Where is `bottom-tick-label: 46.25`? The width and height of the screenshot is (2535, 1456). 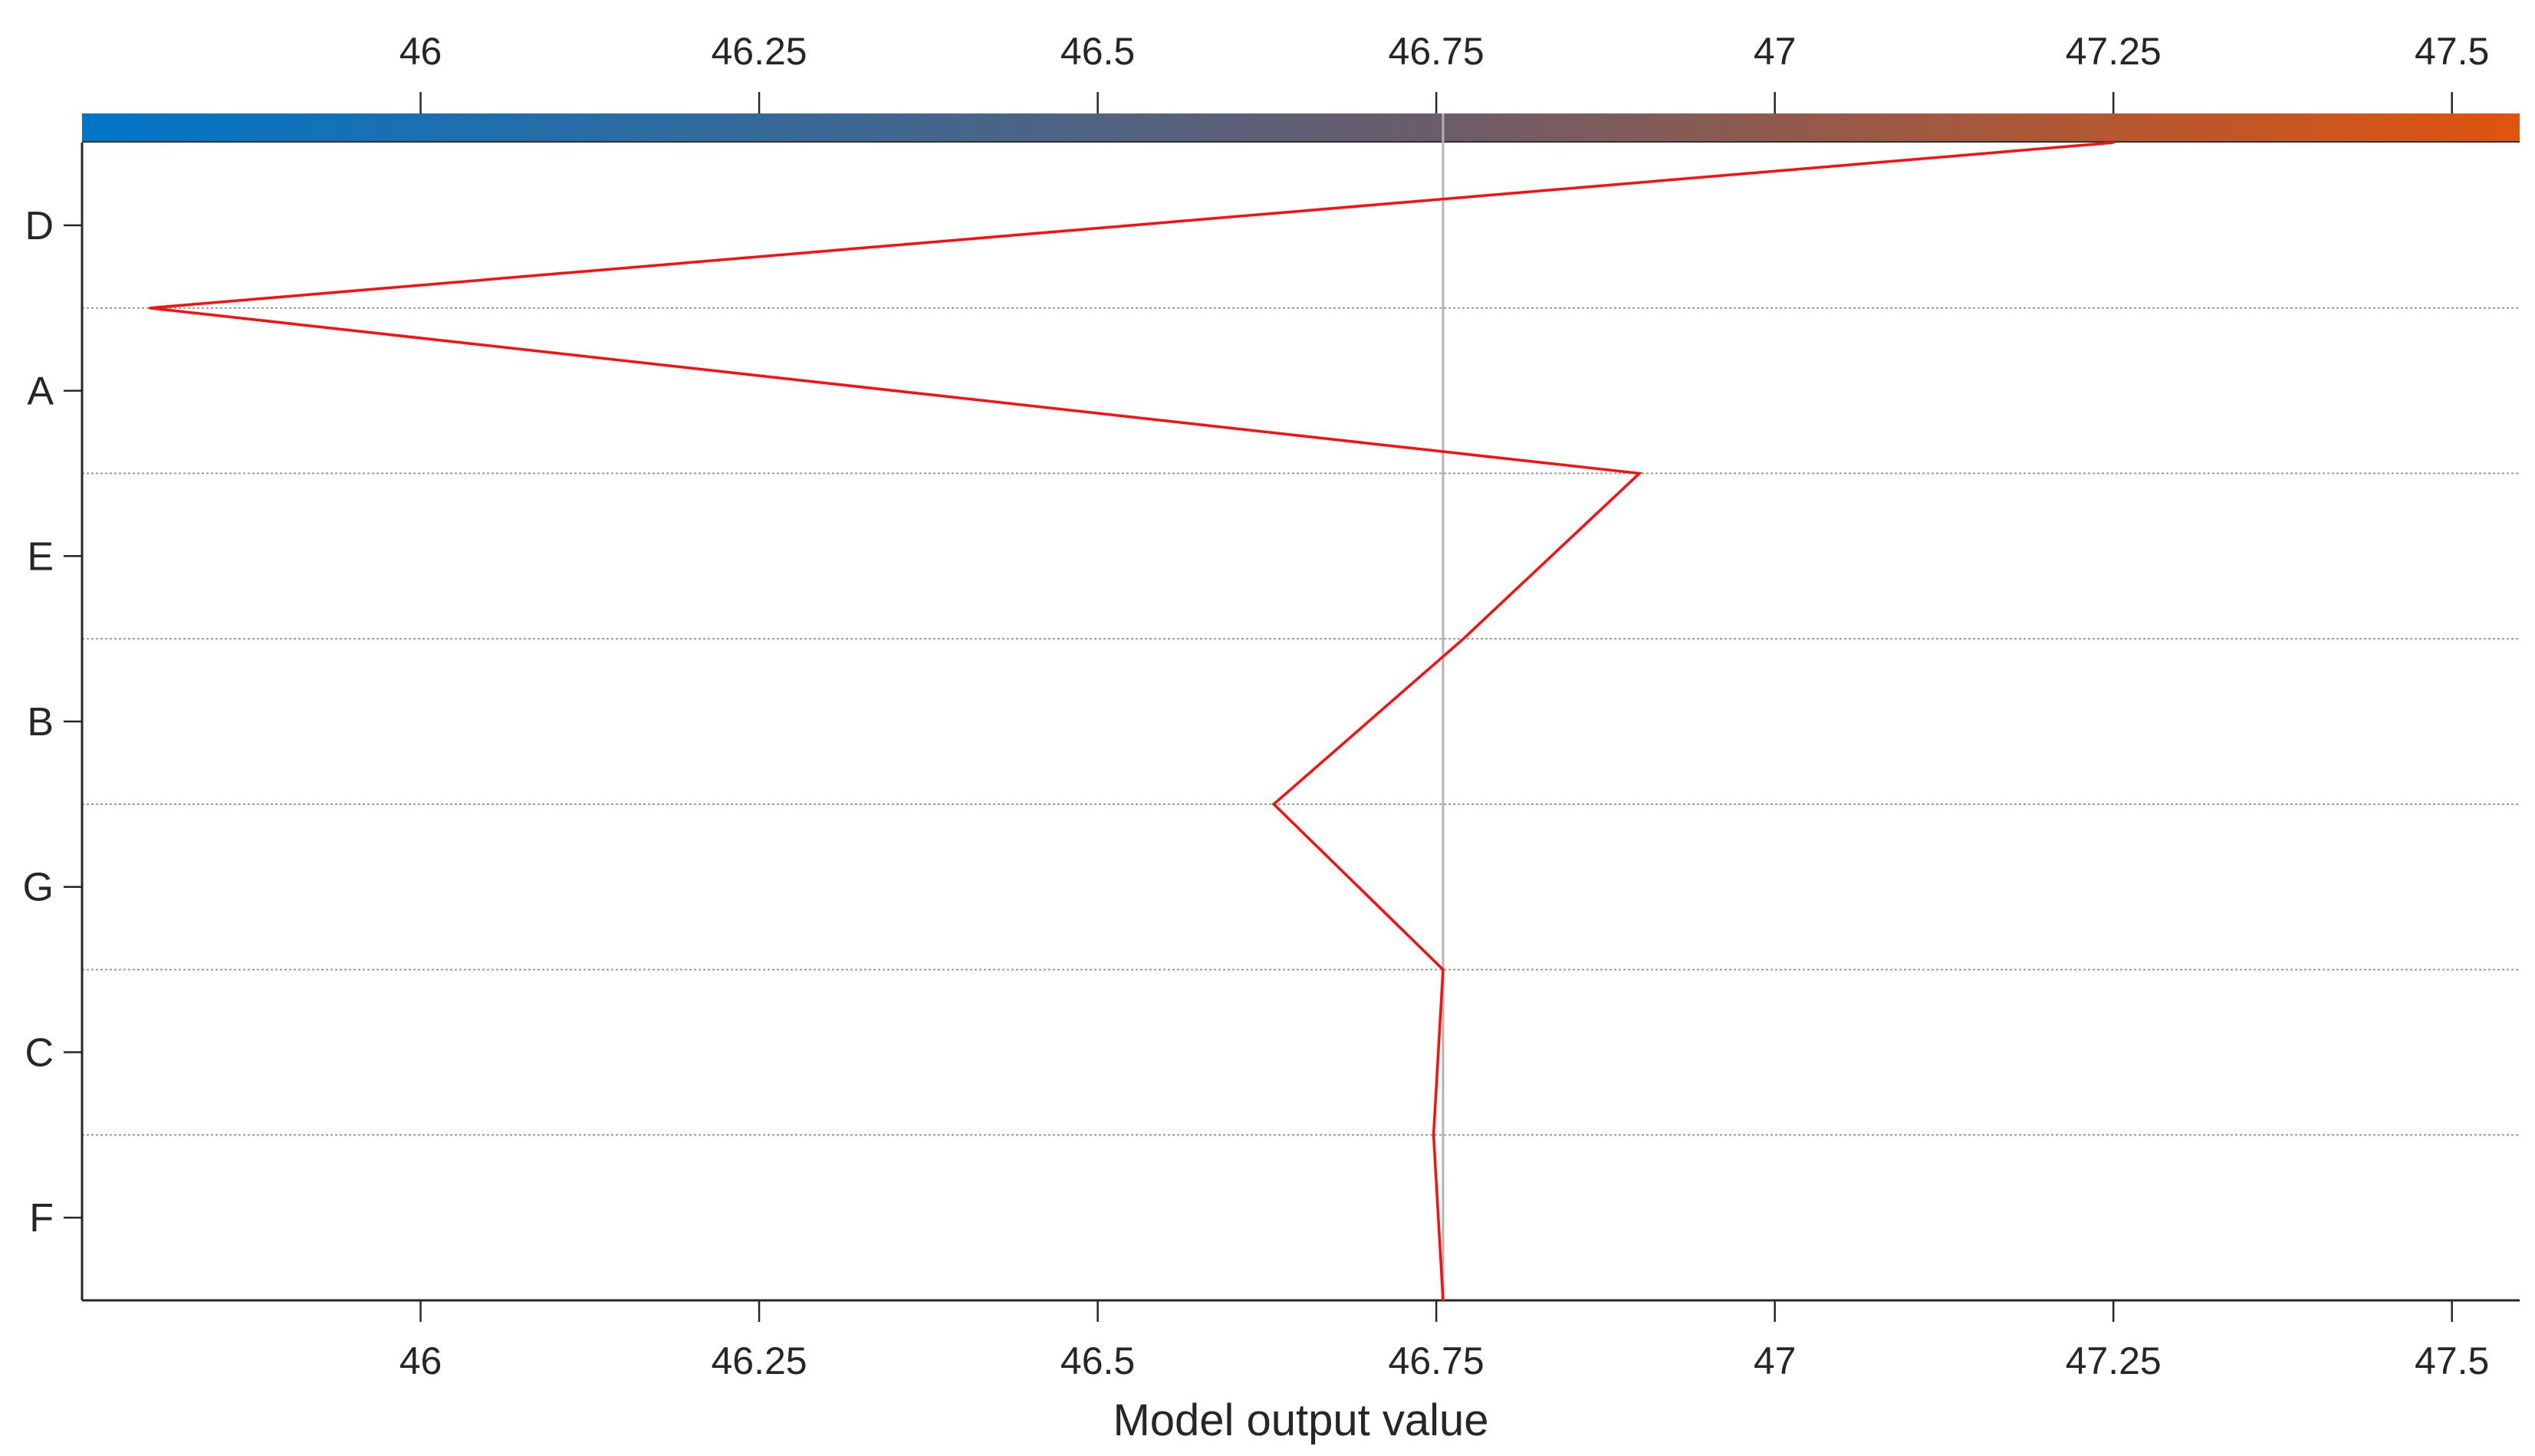 bottom-tick-label: 46.25 is located at coordinates (759, 1360).